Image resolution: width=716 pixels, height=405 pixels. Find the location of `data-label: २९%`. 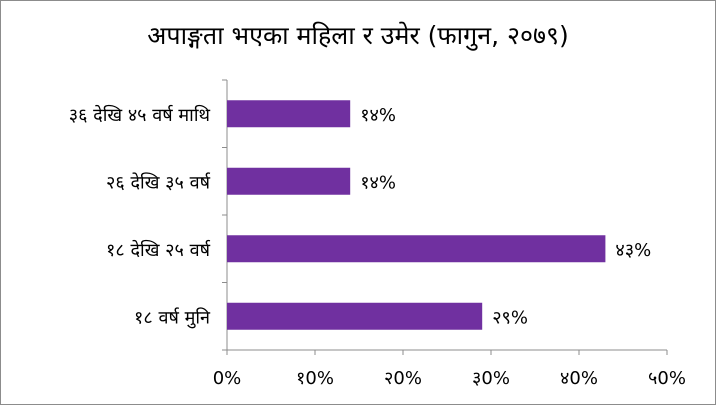

data-label: २९% is located at coordinates (510, 317).